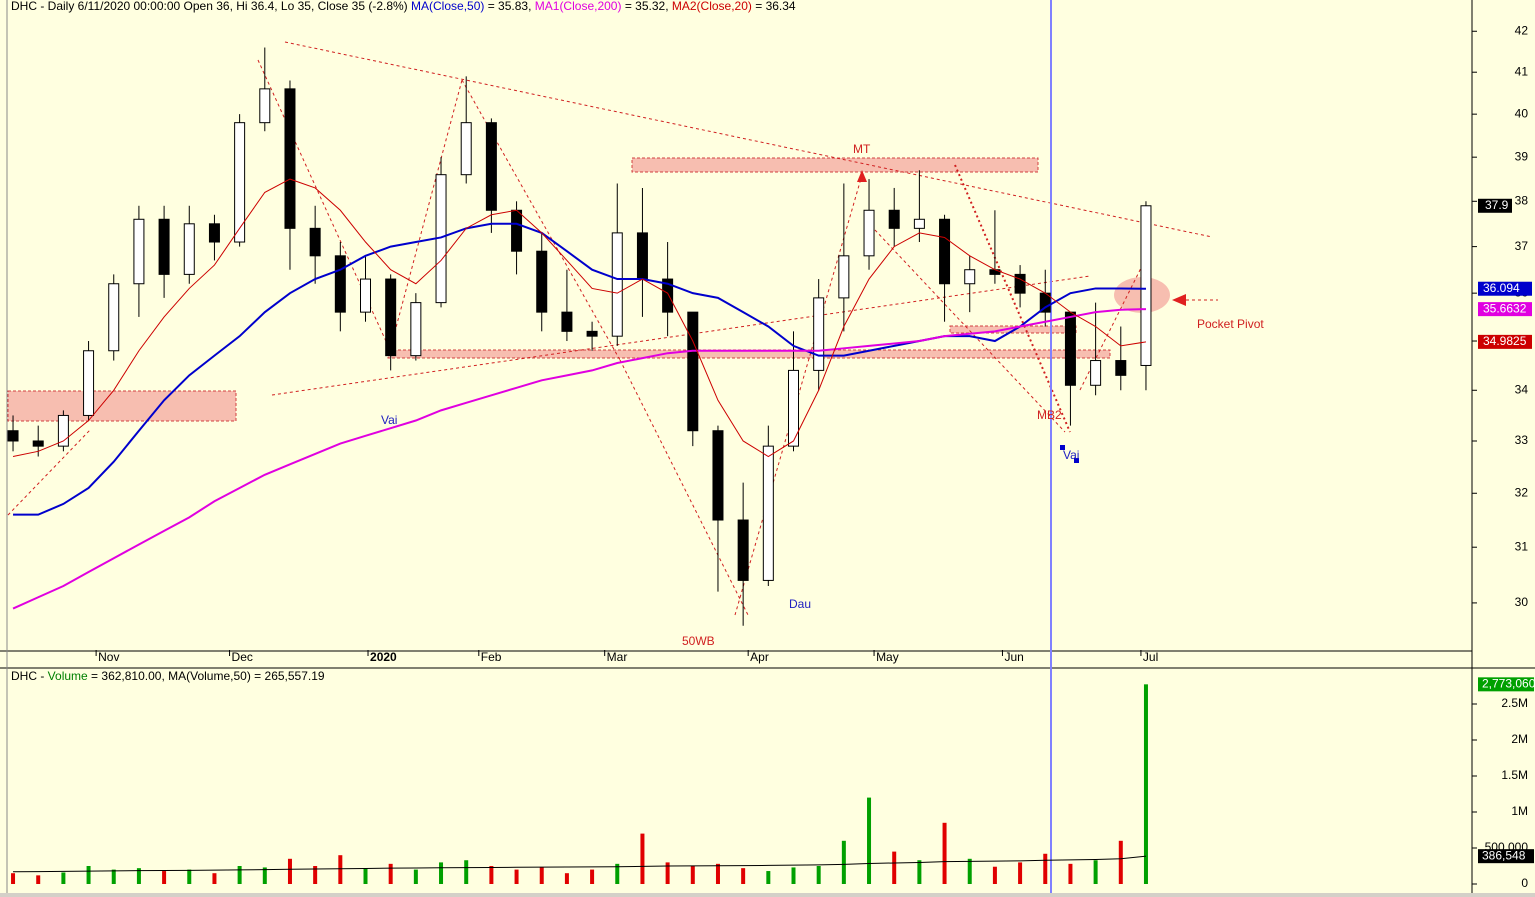  I want to click on y-tick-label: 42, so click(1522, 30).